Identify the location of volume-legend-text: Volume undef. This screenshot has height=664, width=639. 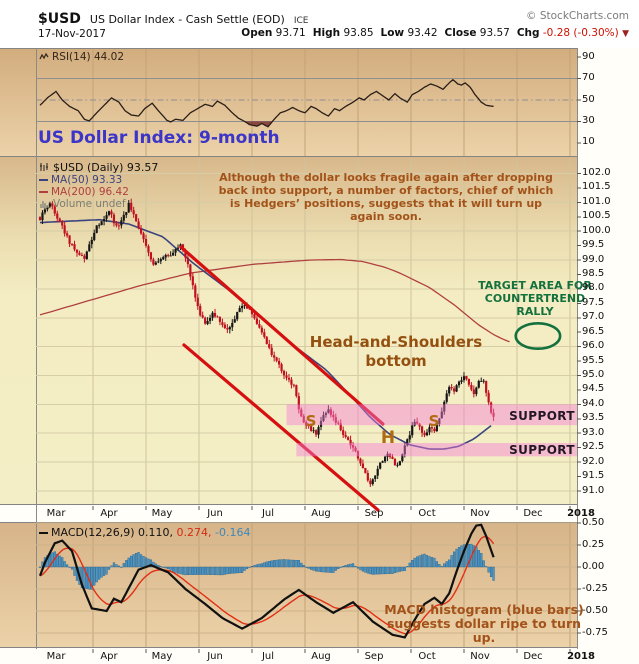
(89, 204).